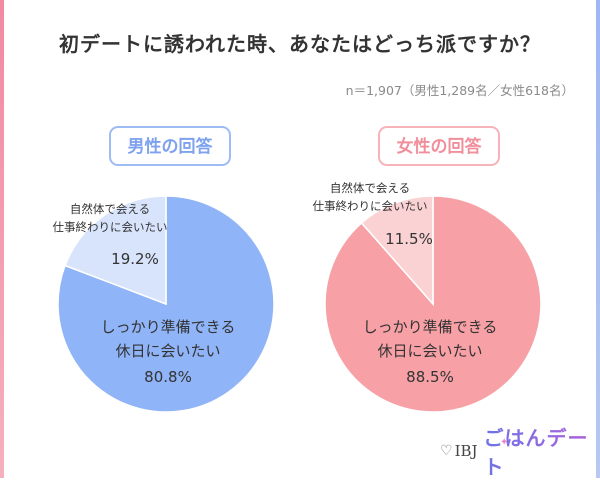 This screenshot has width=600, height=480. What do you see at coordinates (2, 239) in the screenshot?
I see `frame-left-accent` at bounding box center [2, 239].